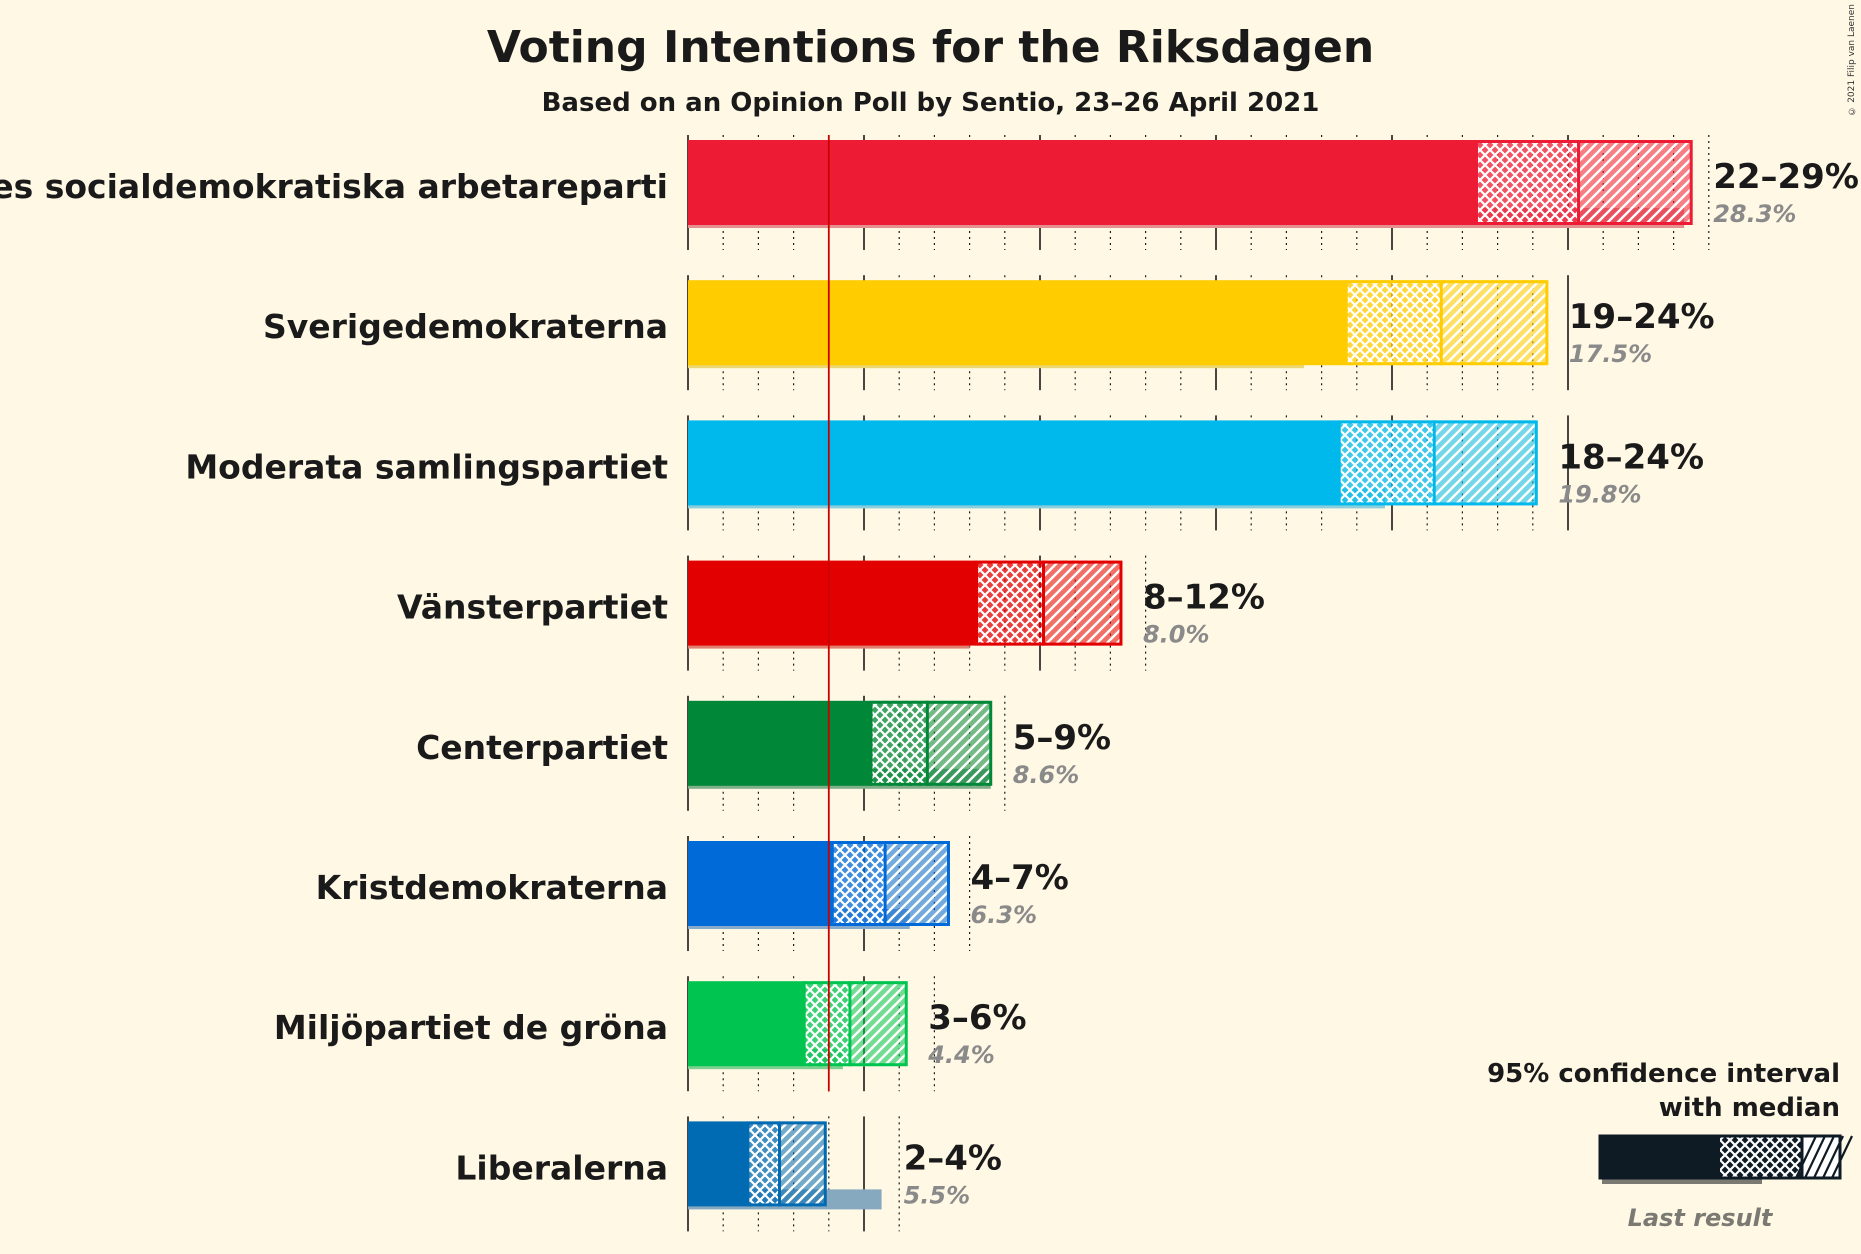 The image size is (1861, 1254). I want to click on legend-last-result-label: Last result, so click(1701, 1218).